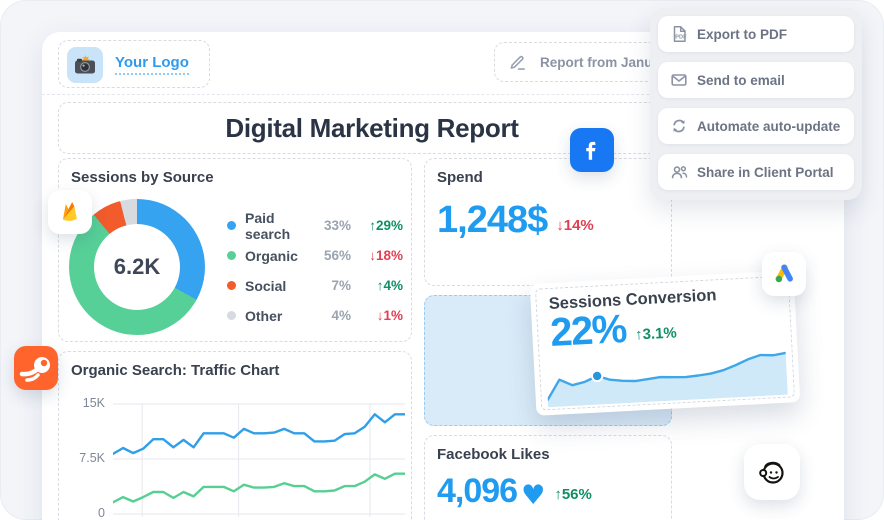  I want to click on menu-item-label: Export to PDF, so click(742, 34).